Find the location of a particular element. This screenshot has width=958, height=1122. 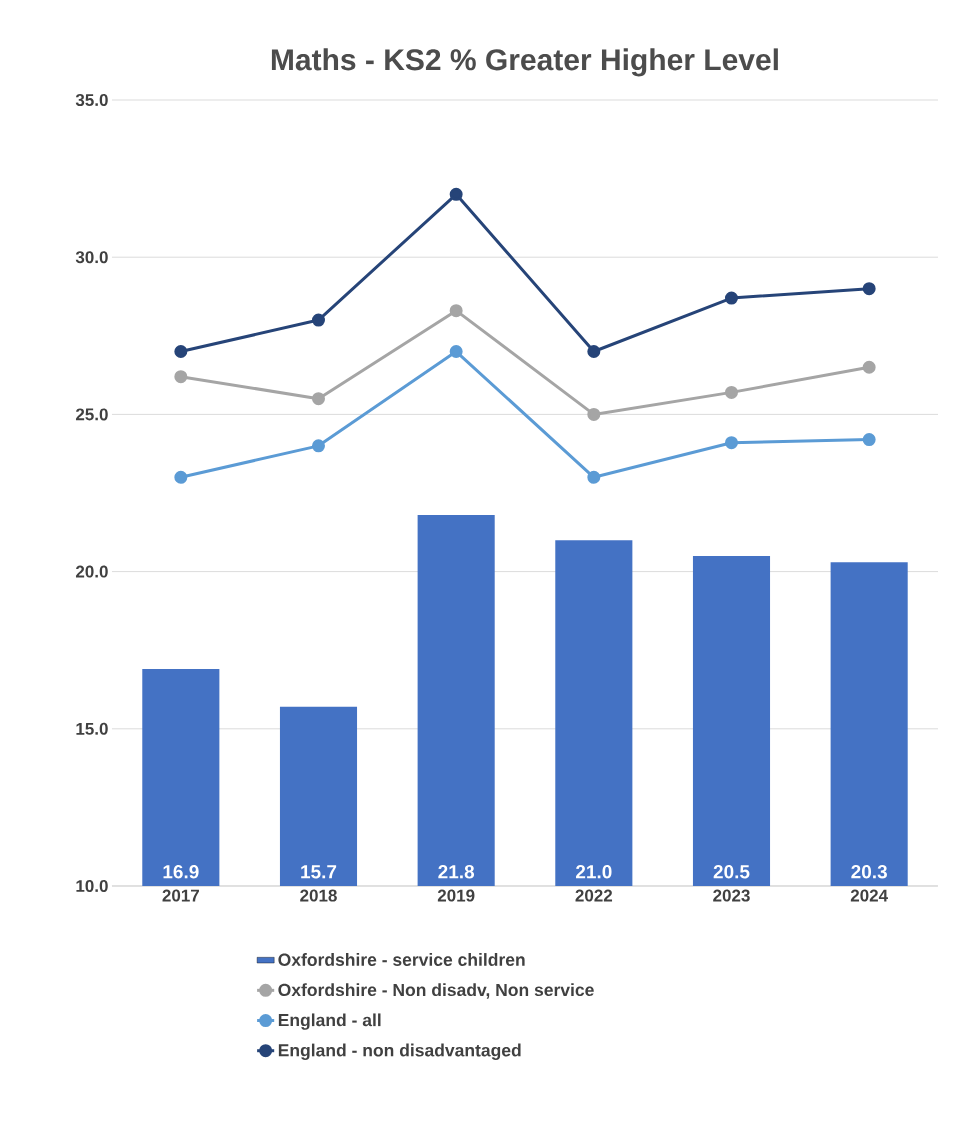

y-tick-label: 15.0 is located at coordinates (92, 728).